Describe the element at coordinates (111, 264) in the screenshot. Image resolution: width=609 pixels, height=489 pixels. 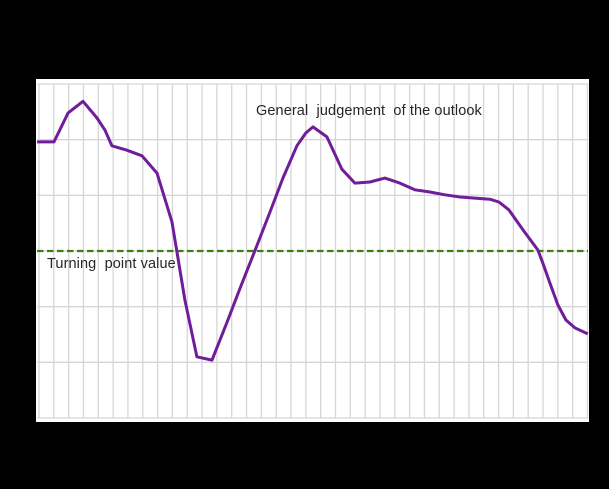
I see `turning-point-label: Turning point value` at that location.